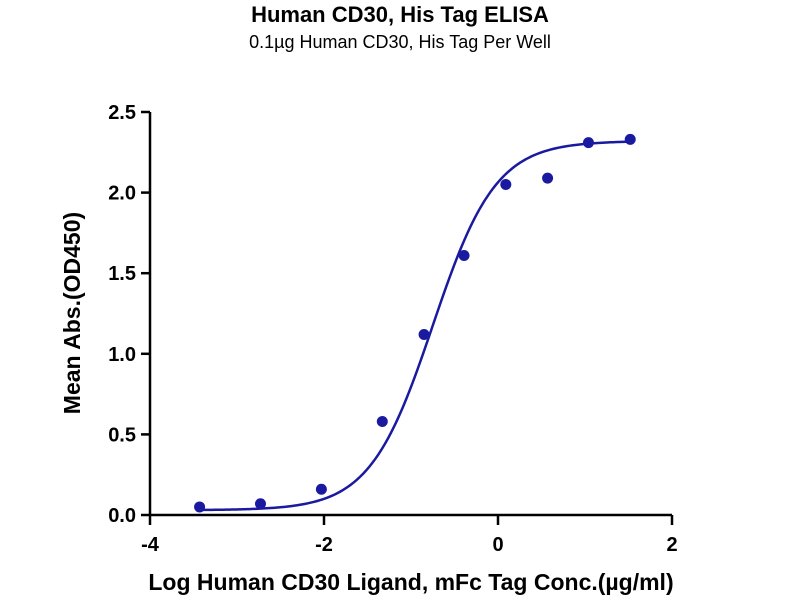 This screenshot has height=600, width=800. I want to click on x-tick-label: 2, so click(671, 545).